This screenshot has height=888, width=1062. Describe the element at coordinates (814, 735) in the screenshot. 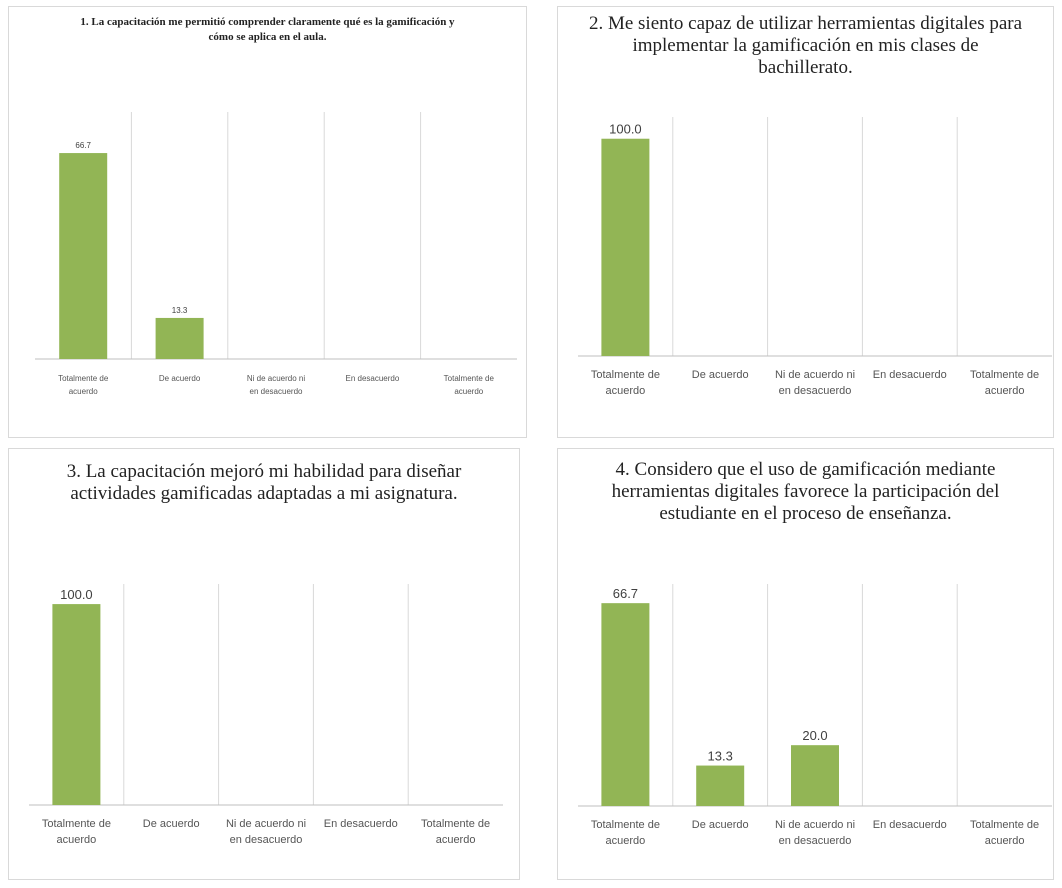

I see `data-label: 20.0` at that location.